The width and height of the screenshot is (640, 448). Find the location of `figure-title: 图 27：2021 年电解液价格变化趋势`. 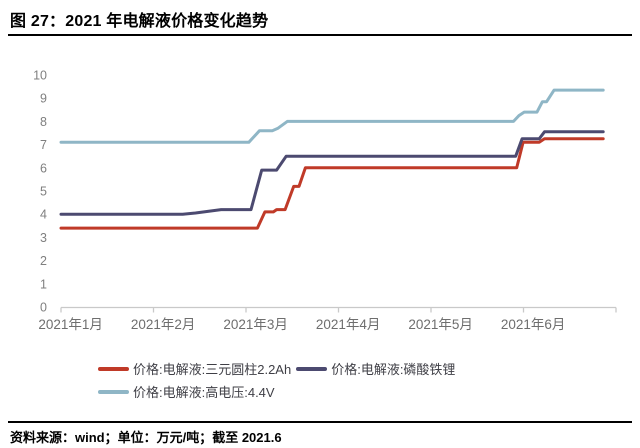

figure-title: 图 27：2021 年电解液价格变化趋势 is located at coordinates (139, 21).